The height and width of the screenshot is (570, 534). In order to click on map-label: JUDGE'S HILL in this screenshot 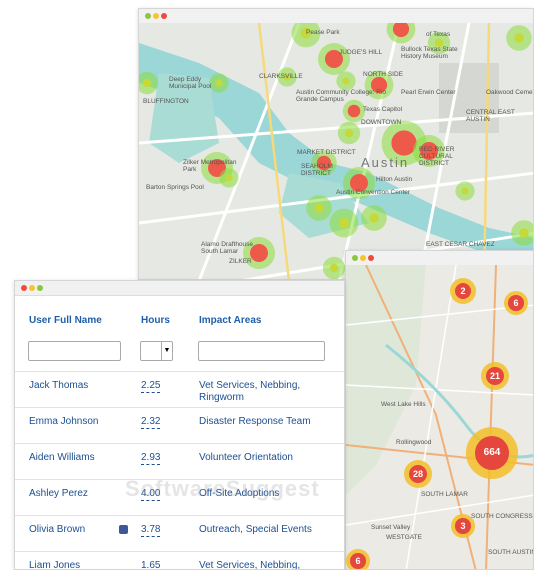, I will do `click(361, 52)`.